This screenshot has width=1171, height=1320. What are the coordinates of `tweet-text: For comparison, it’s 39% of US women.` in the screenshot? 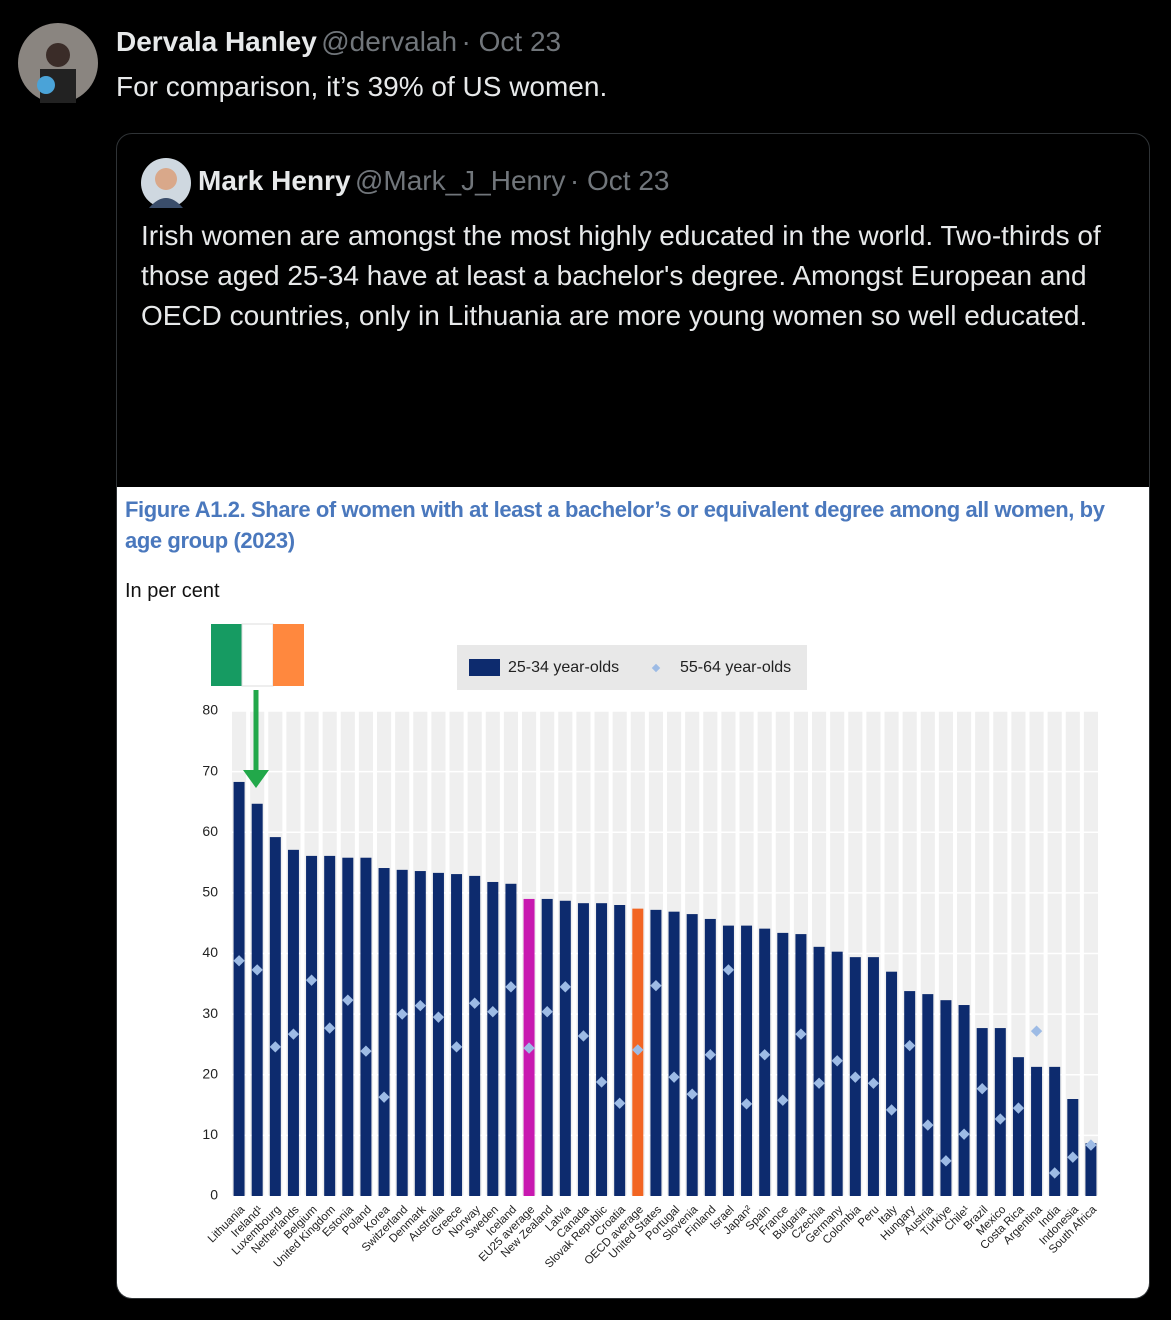 It's located at (362, 86).